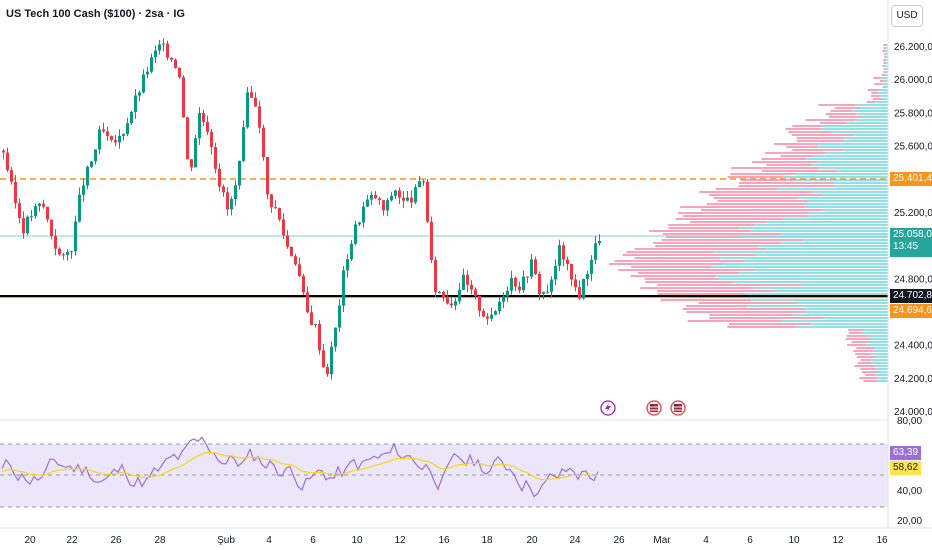 This screenshot has height=550, width=932. What do you see at coordinates (300, 466) in the screenshot?
I see `rsi-ma-line` at bounding box center [300, 466].